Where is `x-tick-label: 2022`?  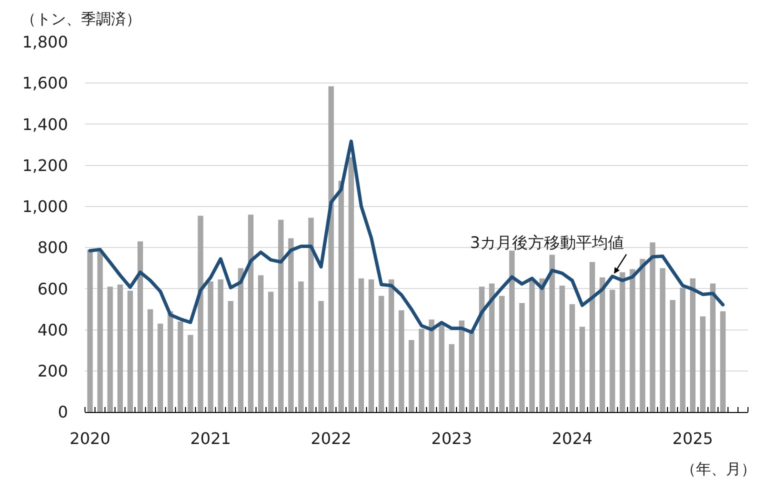 x-tick-label: 2022 is located at coordinates (331, 438).